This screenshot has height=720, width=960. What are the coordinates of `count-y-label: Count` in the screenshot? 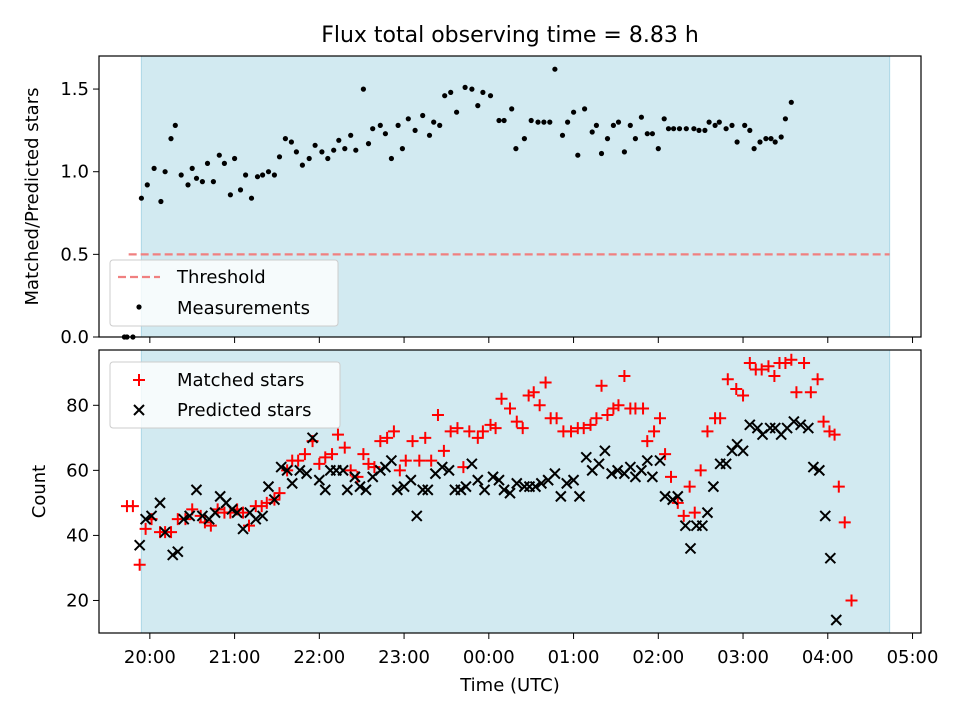 It's located at (39, 491).